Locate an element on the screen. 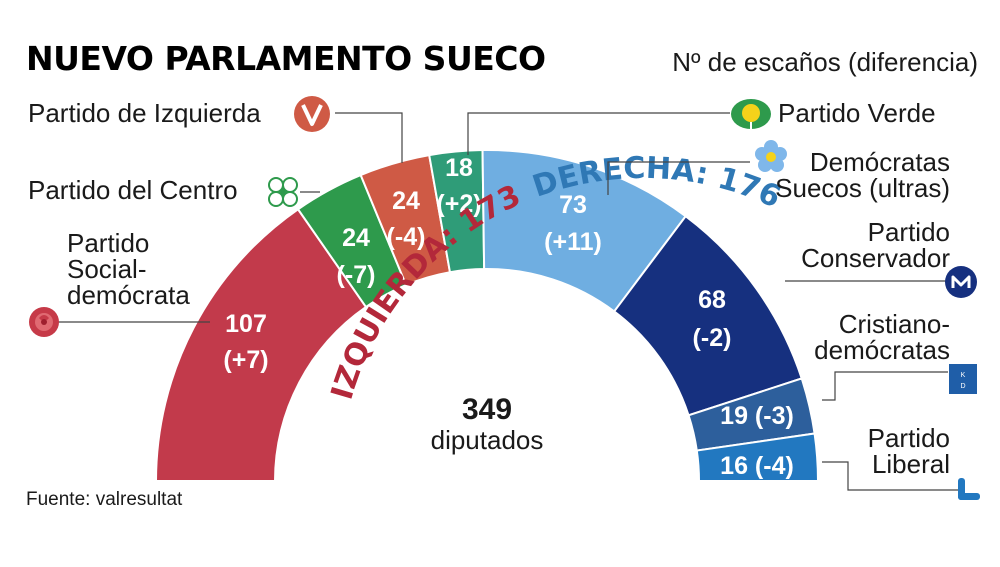  seat-change-socialdemocrata: (+7) is located at coordinates (245, 360).